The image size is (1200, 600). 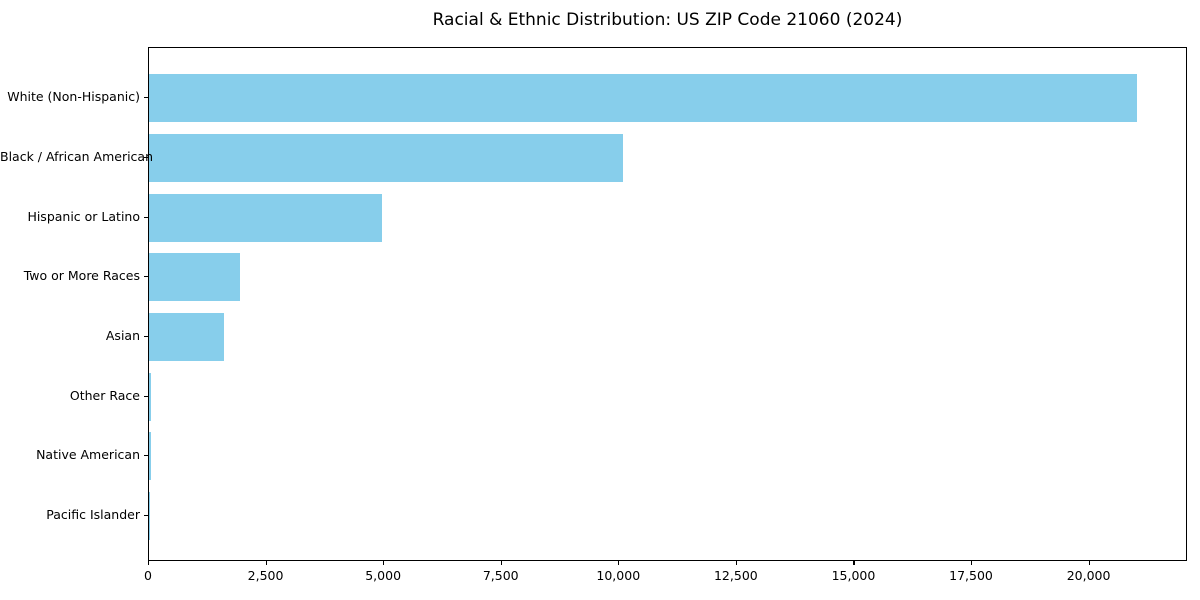 What do you see at coordinates (150, 396) in the screenshot?
I see `bar-other-race` at bounding box center [150, 396].